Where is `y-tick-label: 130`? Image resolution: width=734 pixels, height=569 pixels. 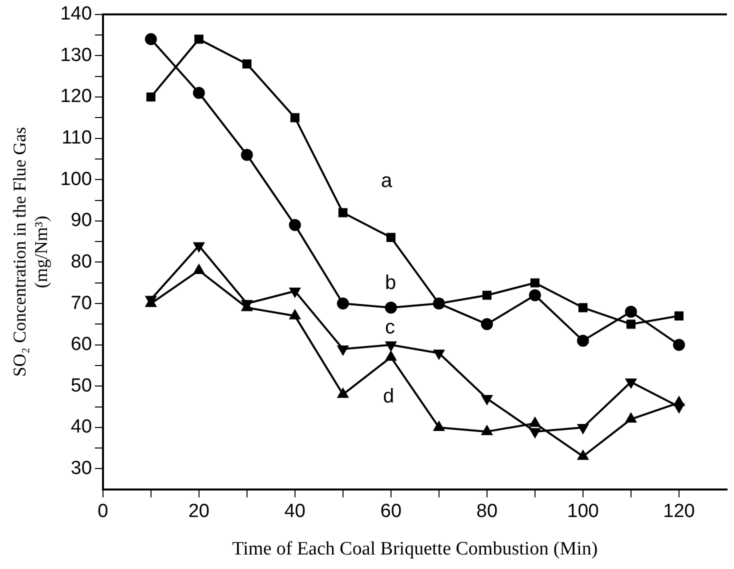 y-tick-label: 130 is located at coordinates (76, 55).